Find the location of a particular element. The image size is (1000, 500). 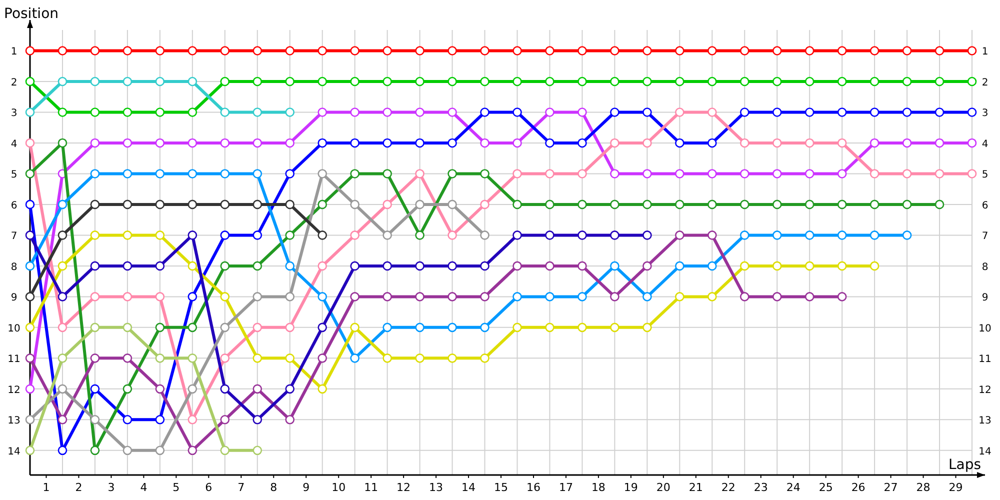

y-tick-label: 10 is located at coordinates (14, 328).